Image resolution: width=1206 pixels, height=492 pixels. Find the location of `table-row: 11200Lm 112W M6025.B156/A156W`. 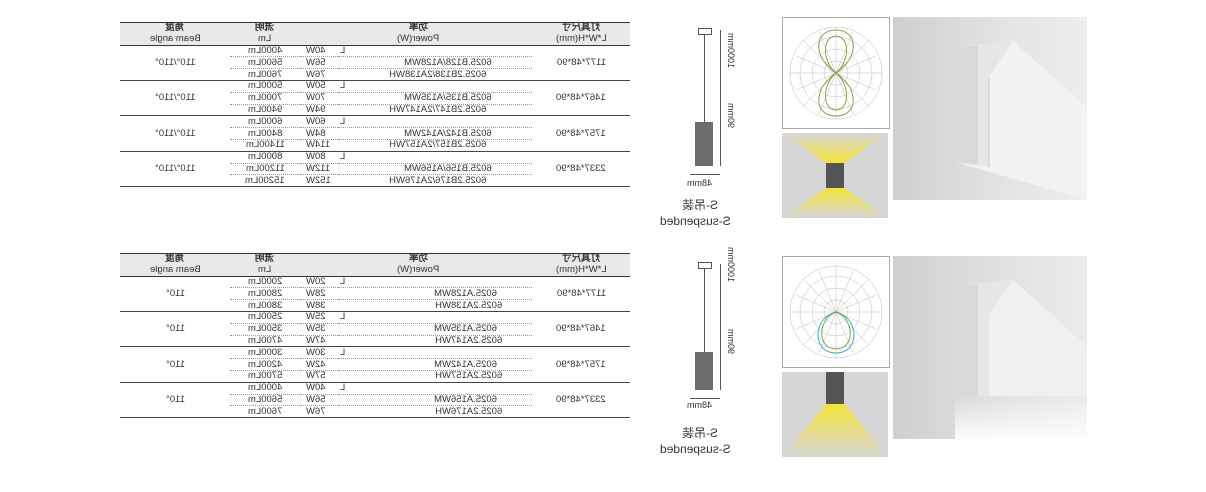

table-row: 11200Lm 112W M6025.B156/A156W is located at coordinates (375, 169).